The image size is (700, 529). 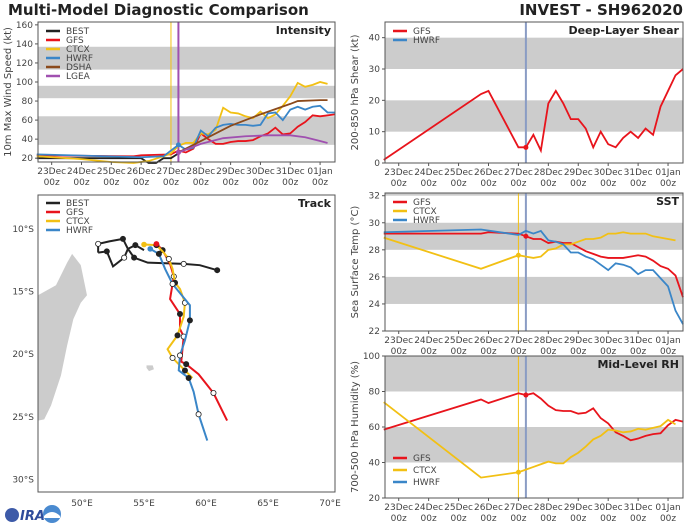 What do you see at coordinates (601, 10) in the screenshot?
I see `storm-id-title: INVEST - SH962020` at bounding box center [601, 10].